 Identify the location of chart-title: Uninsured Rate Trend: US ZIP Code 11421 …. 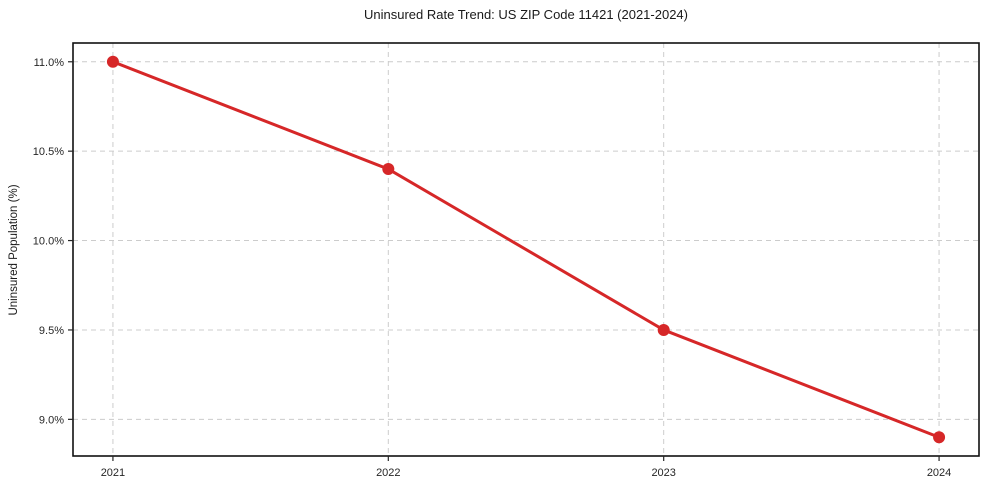
(526, 14).